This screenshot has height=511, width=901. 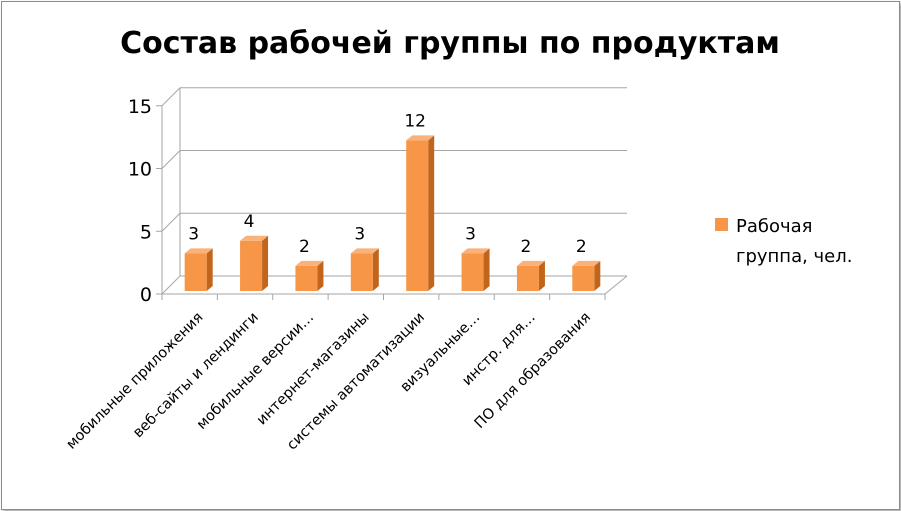 I want to click on legend-label-line-2: группа, чел., so click(x=794, y=256).